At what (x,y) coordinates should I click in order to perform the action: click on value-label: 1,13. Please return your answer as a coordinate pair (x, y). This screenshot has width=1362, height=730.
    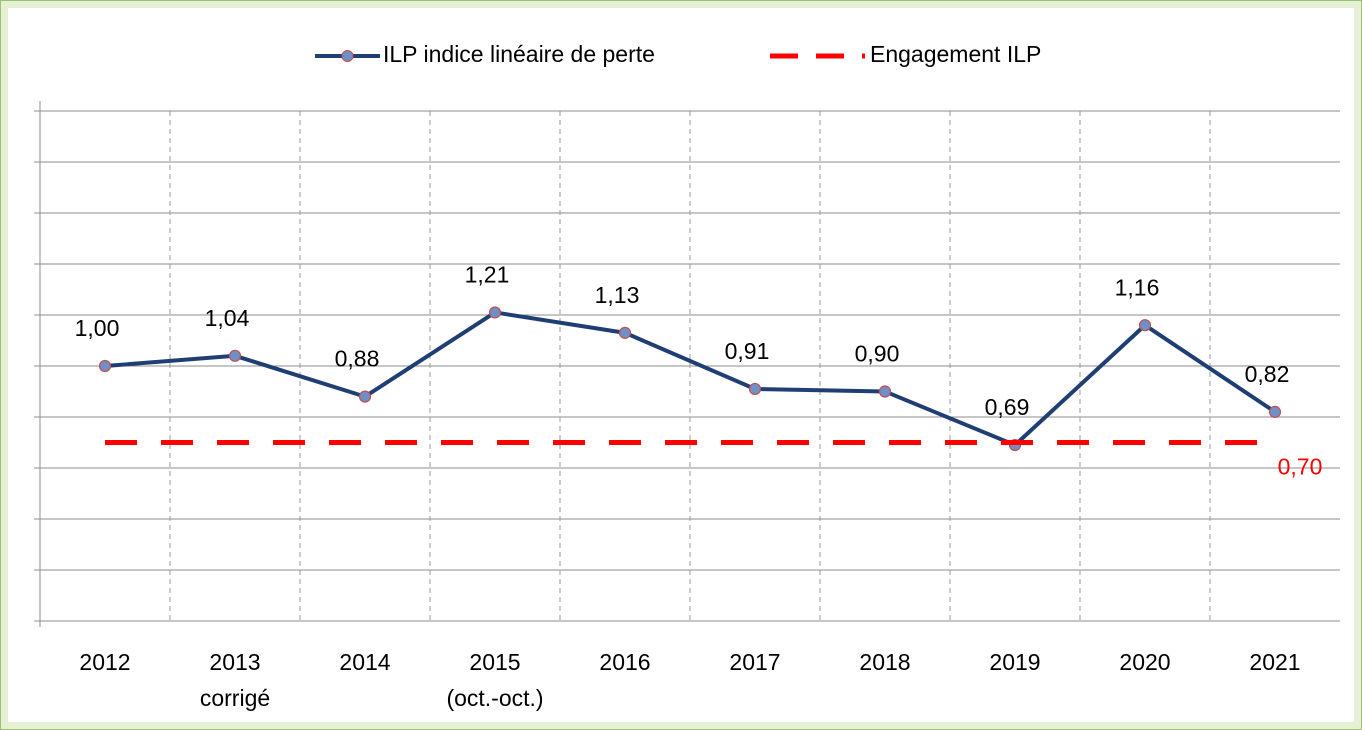
    Looking at the image, I should click on (617, 295).